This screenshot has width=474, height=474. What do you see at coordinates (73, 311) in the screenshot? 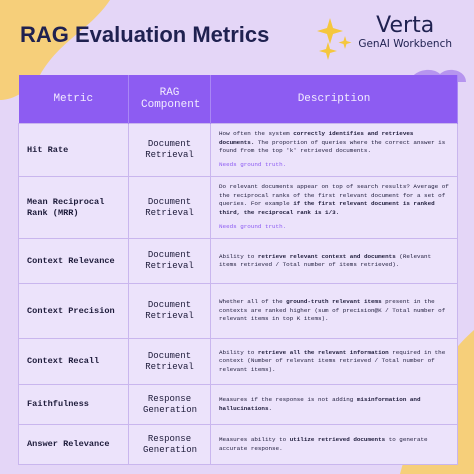
I see `metric: Context Precision` at bounding box center [73, 311].